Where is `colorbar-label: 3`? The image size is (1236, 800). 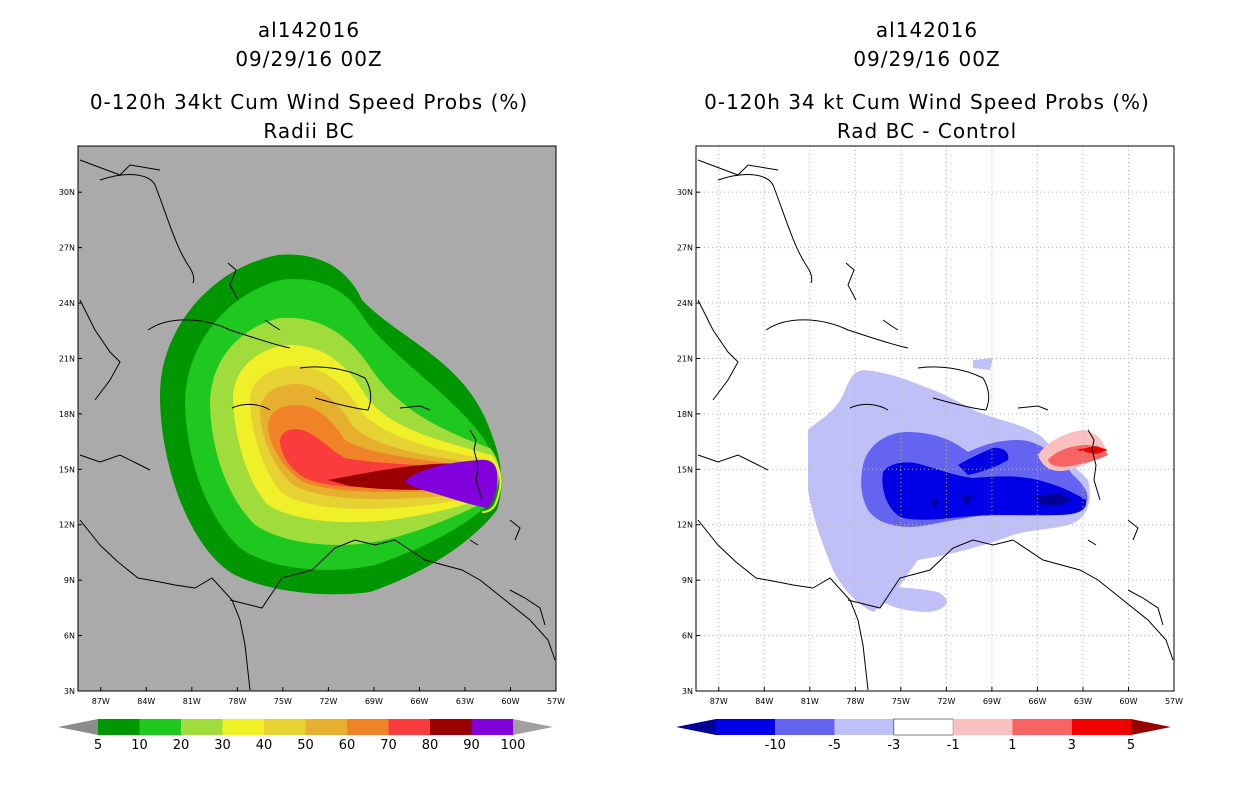
colorbar-label: 3 is located at coordinates (1072, 745).